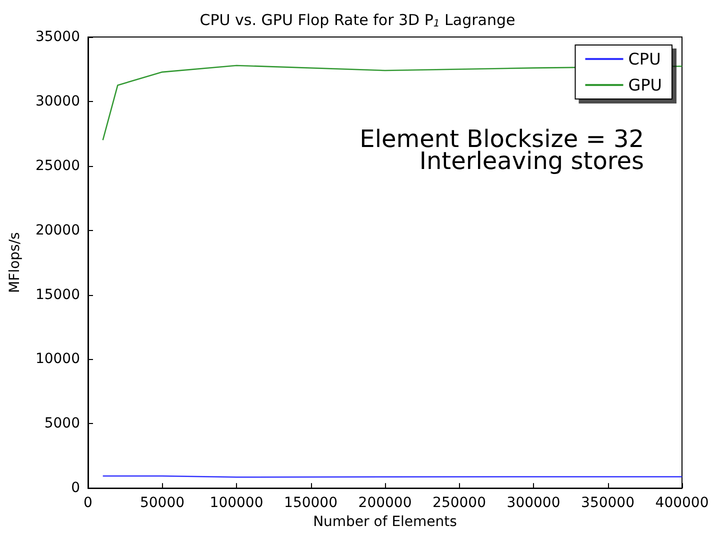 This screenshot has height=534, width=715. Describe the element at coordinates (645, 85) in the screenshot. I see `legend-label: GPU` at that location.